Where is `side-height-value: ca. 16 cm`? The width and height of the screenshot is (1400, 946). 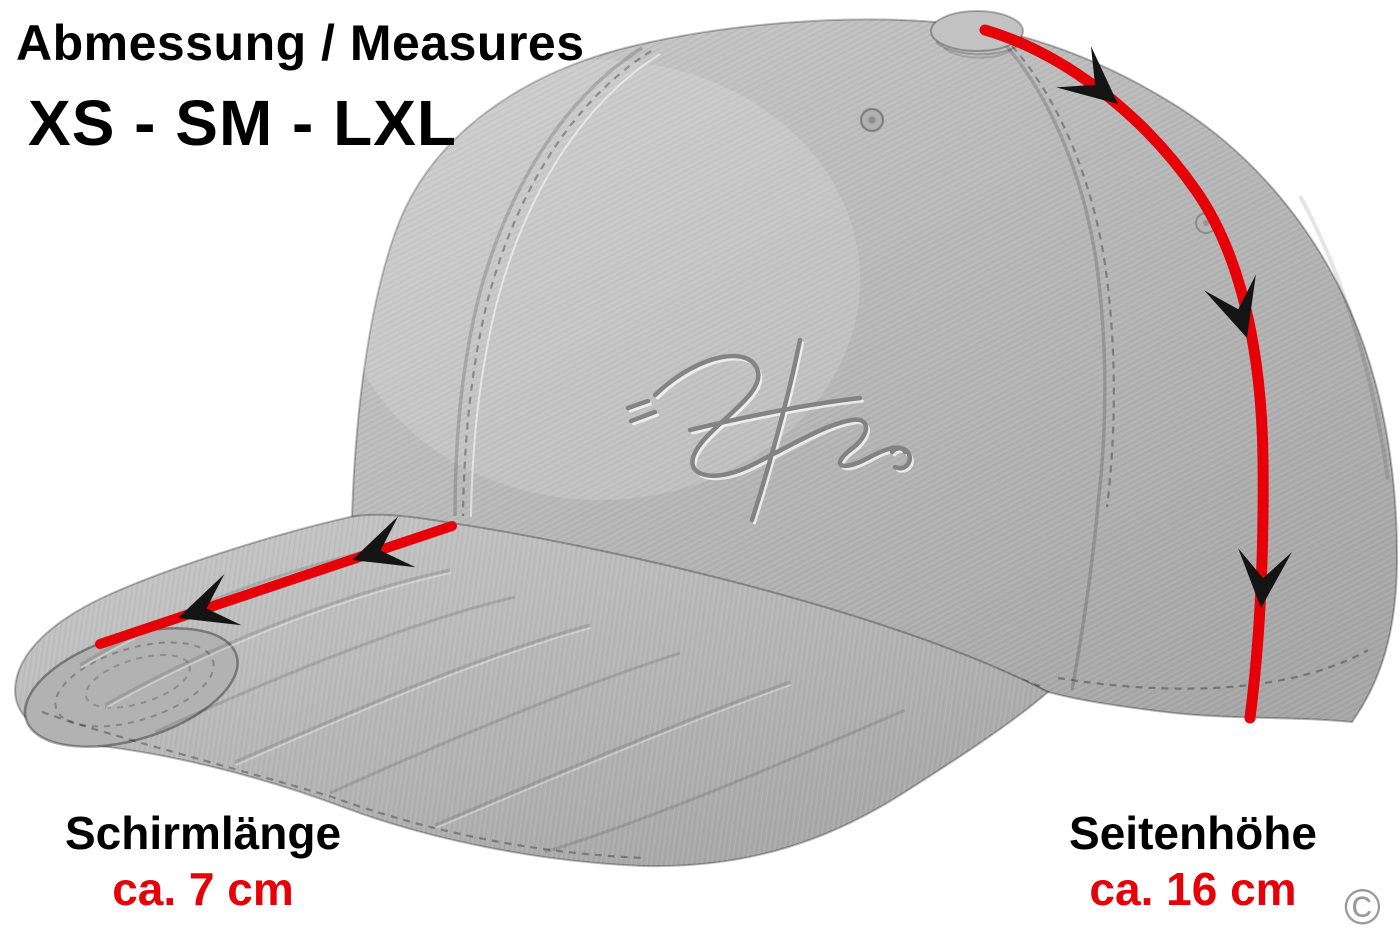 side-height-value: ca. 16 cm is located at coordinates (1193, 889).